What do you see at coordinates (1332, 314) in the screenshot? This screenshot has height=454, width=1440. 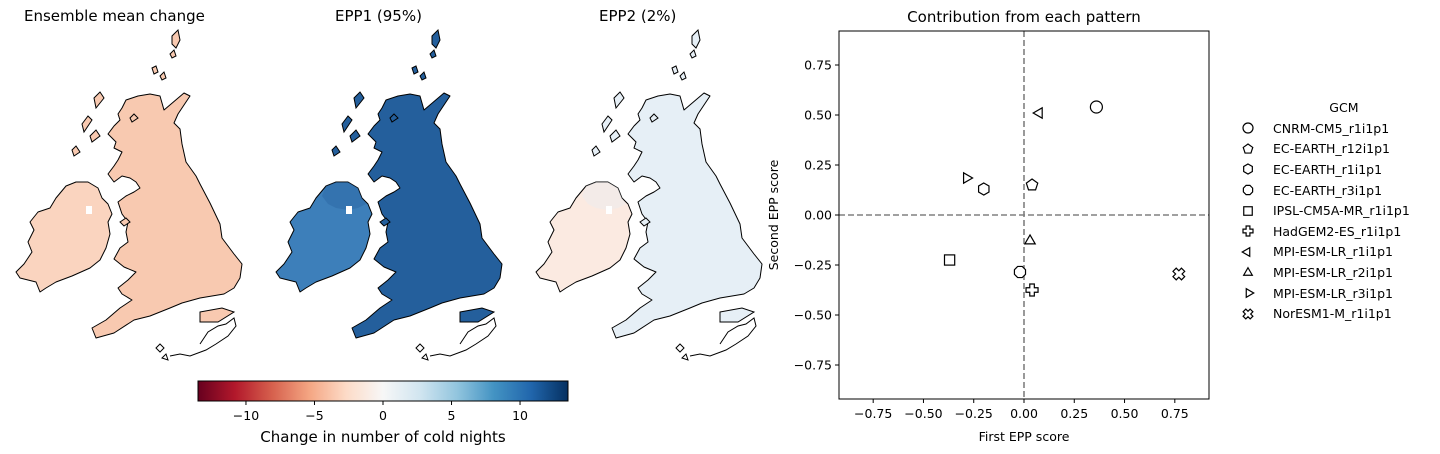 I see `legend-label: NorESM1-M_r1i1p1` at bounding box center [1332, 314].